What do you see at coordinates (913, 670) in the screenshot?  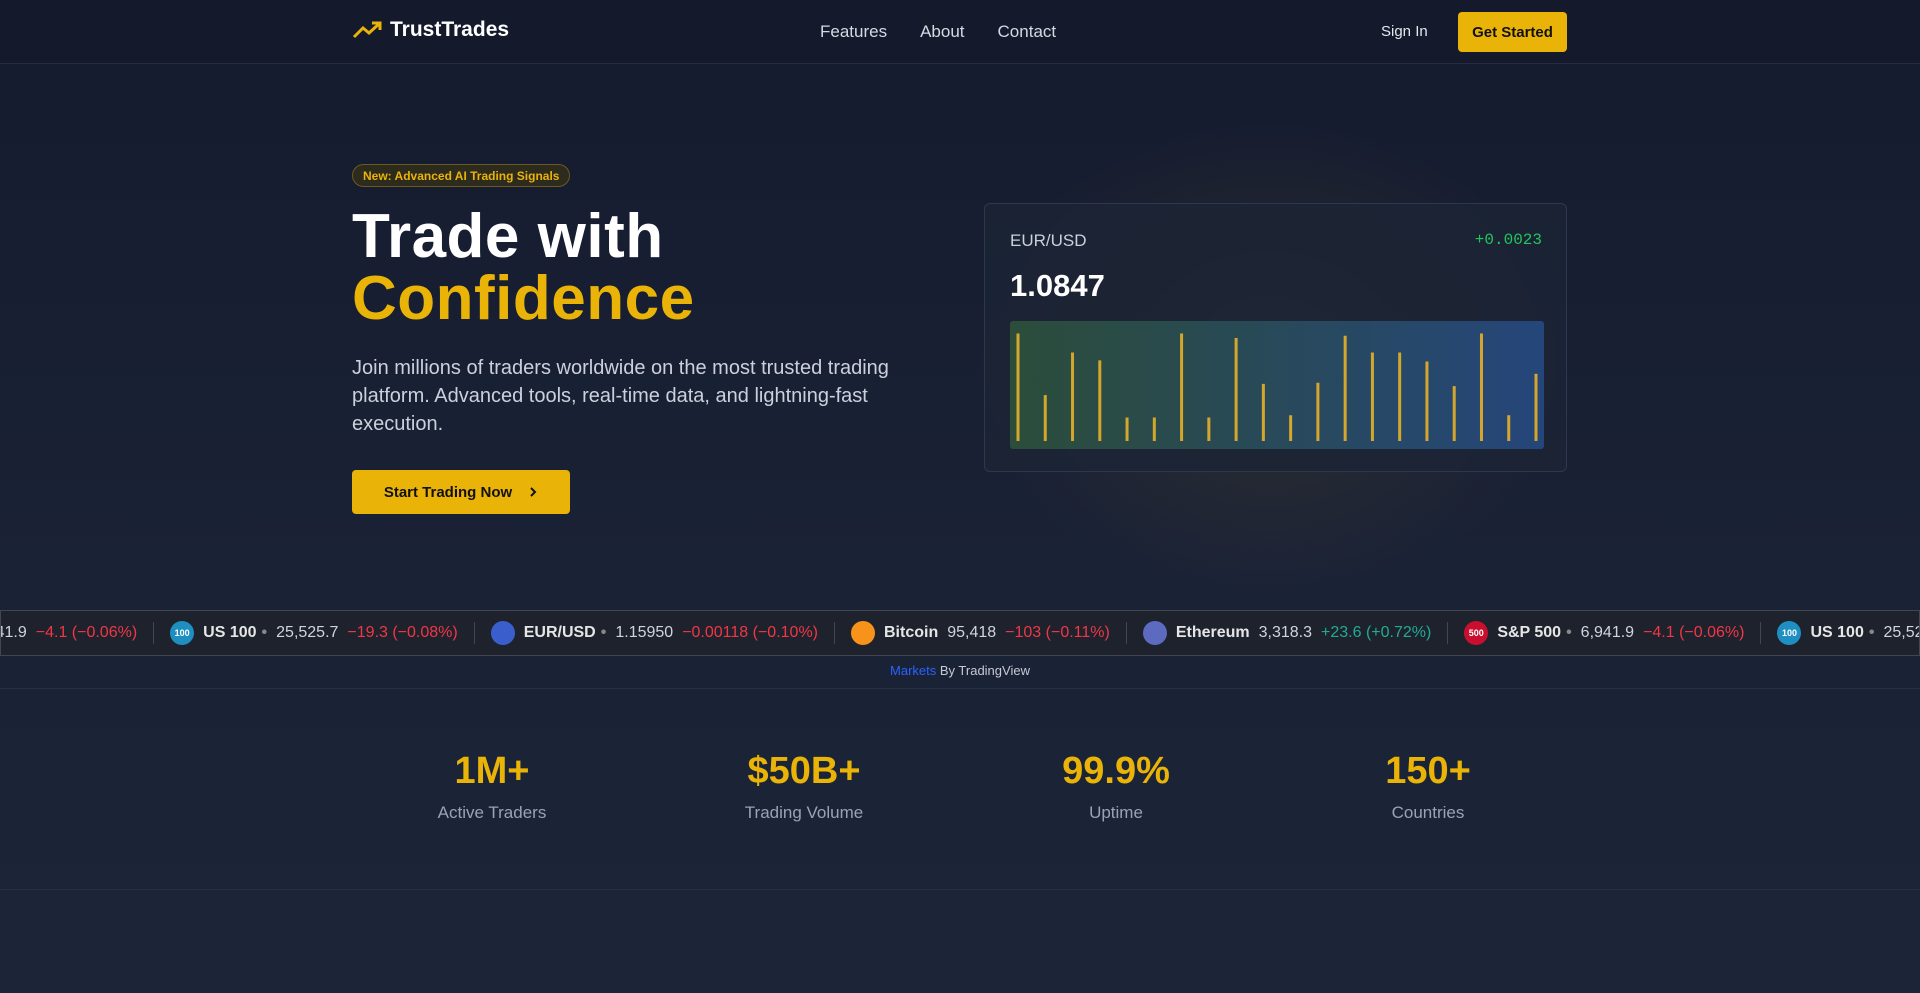 I see `credit-link: Markets` at bounding box center [913, 670].